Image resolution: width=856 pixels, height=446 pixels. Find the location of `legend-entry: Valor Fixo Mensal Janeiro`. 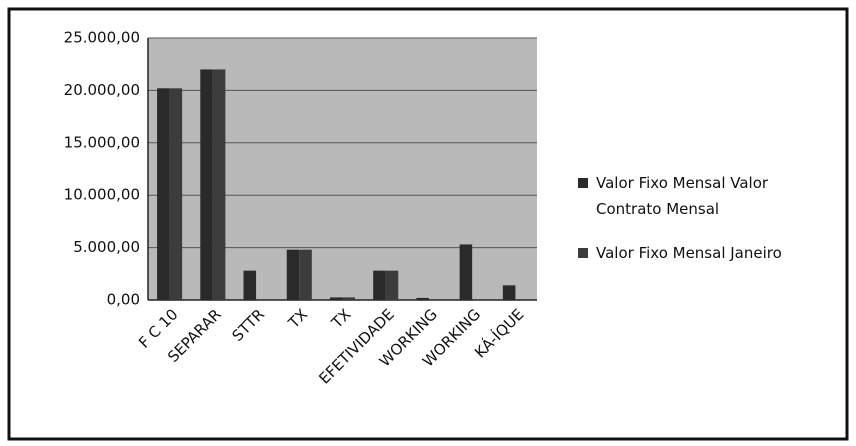

legend-entry: Valor Fixo Mensal Janeiro is located at coordinates (705, 253).